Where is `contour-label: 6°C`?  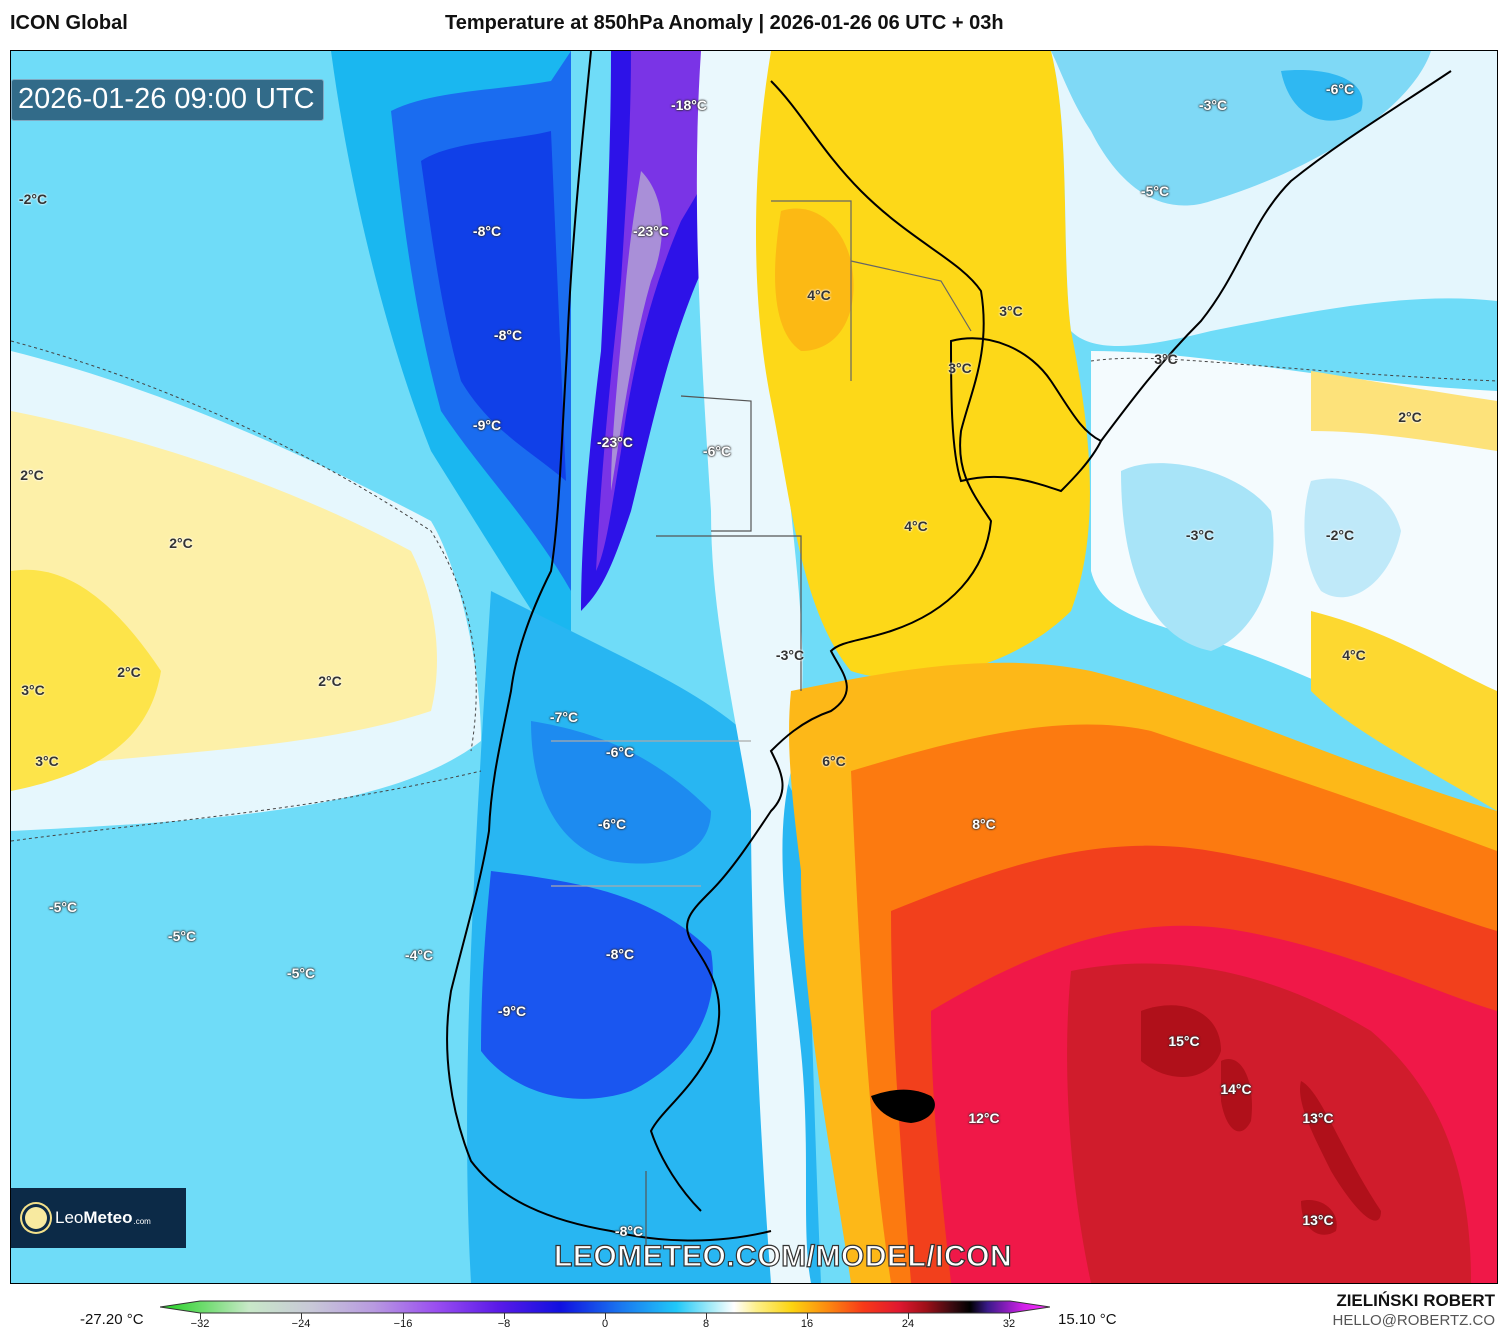 contour-label: 6°C is located at coordinates (834, 761).